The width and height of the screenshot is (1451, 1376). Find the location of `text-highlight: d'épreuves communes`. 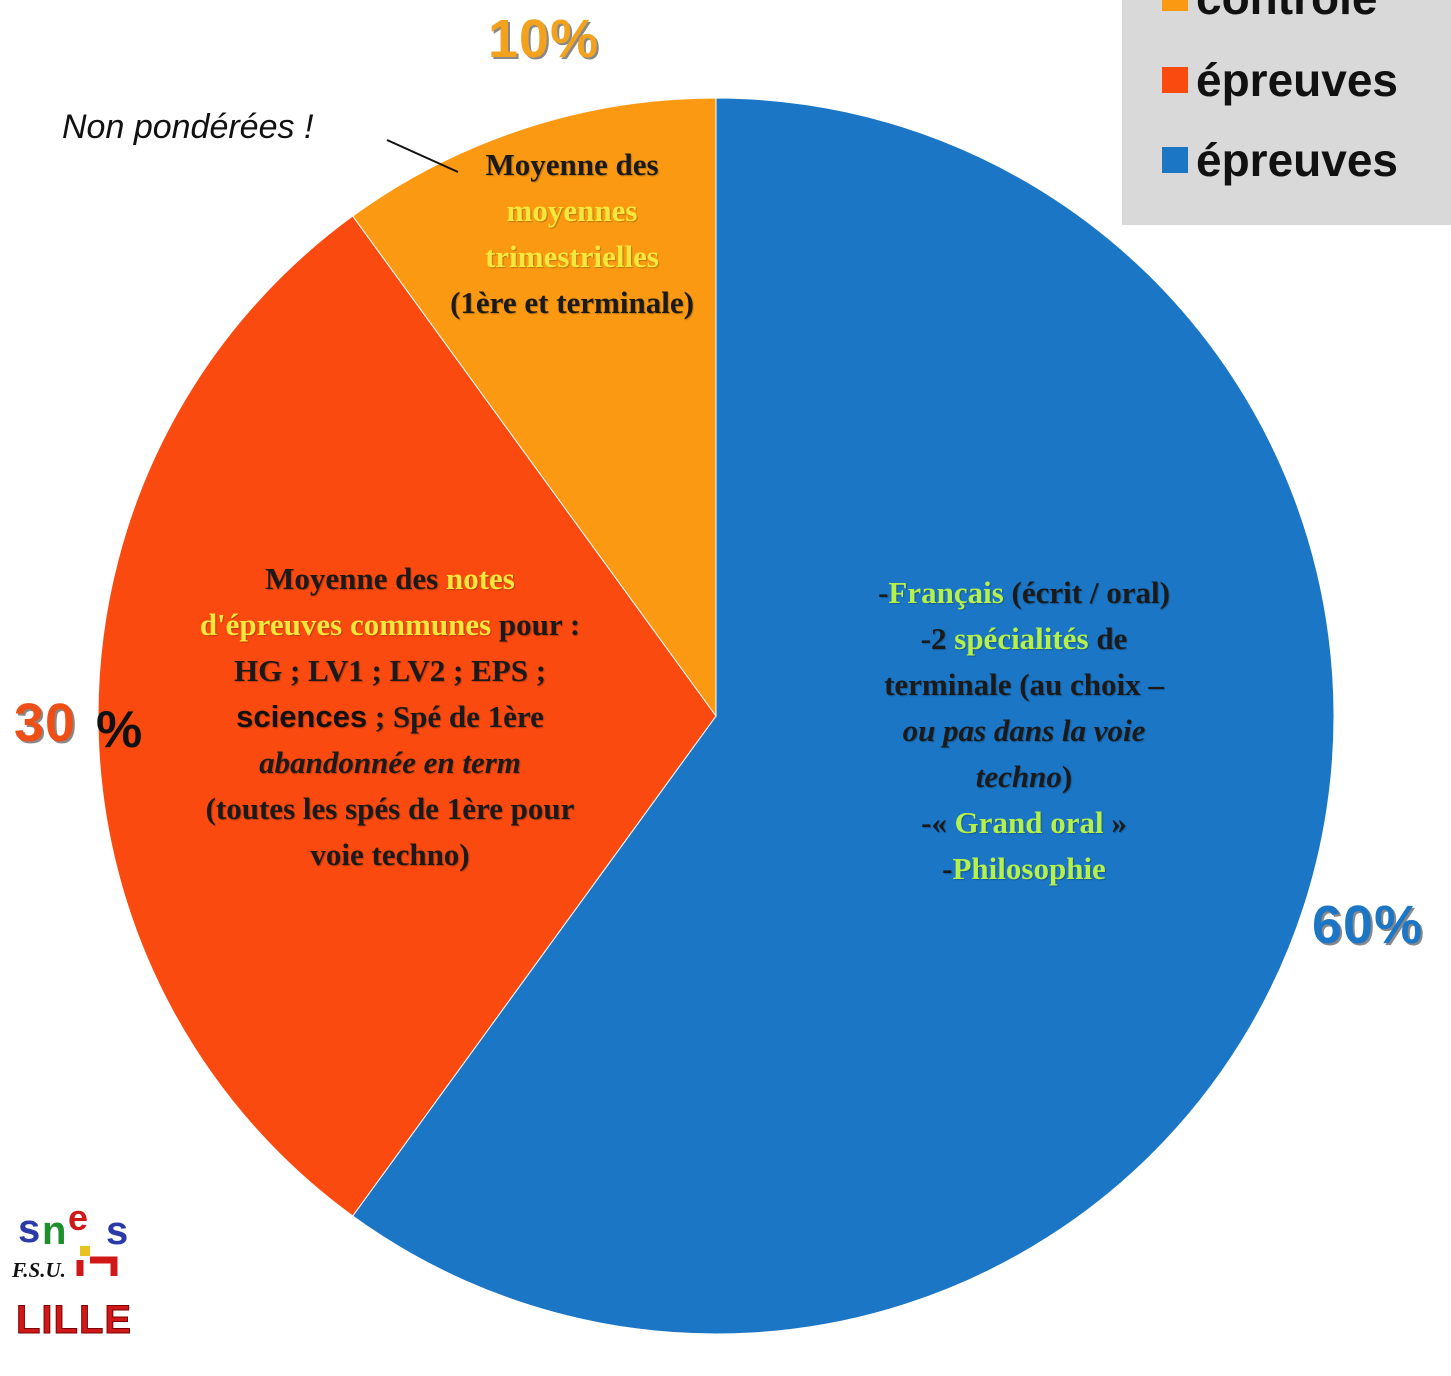

text-highlight: d'épreuves communes is located at coordinates (345, 624).